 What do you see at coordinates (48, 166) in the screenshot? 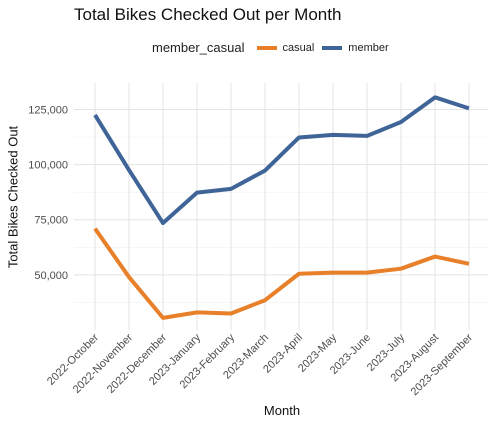
I see `y-tick-label: 100,000` at bounding box center [48, 166].